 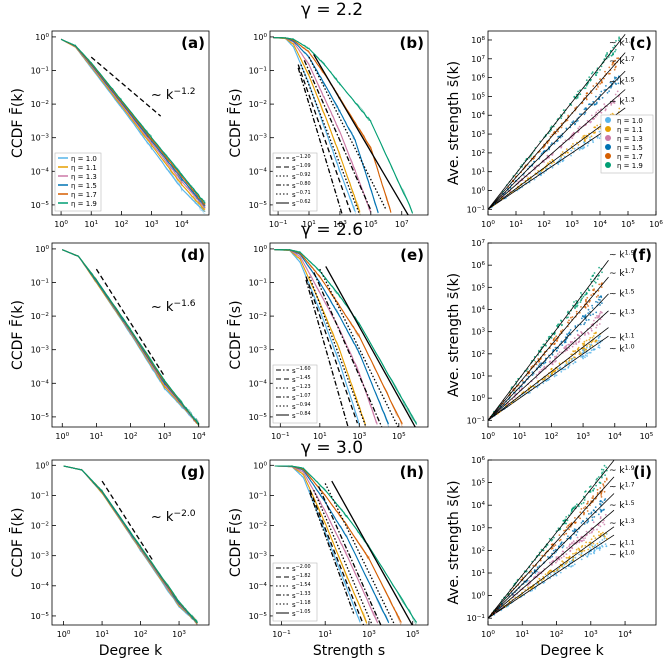 I want to click on y-tick-label-i: 101, so click(x=478, y=573).